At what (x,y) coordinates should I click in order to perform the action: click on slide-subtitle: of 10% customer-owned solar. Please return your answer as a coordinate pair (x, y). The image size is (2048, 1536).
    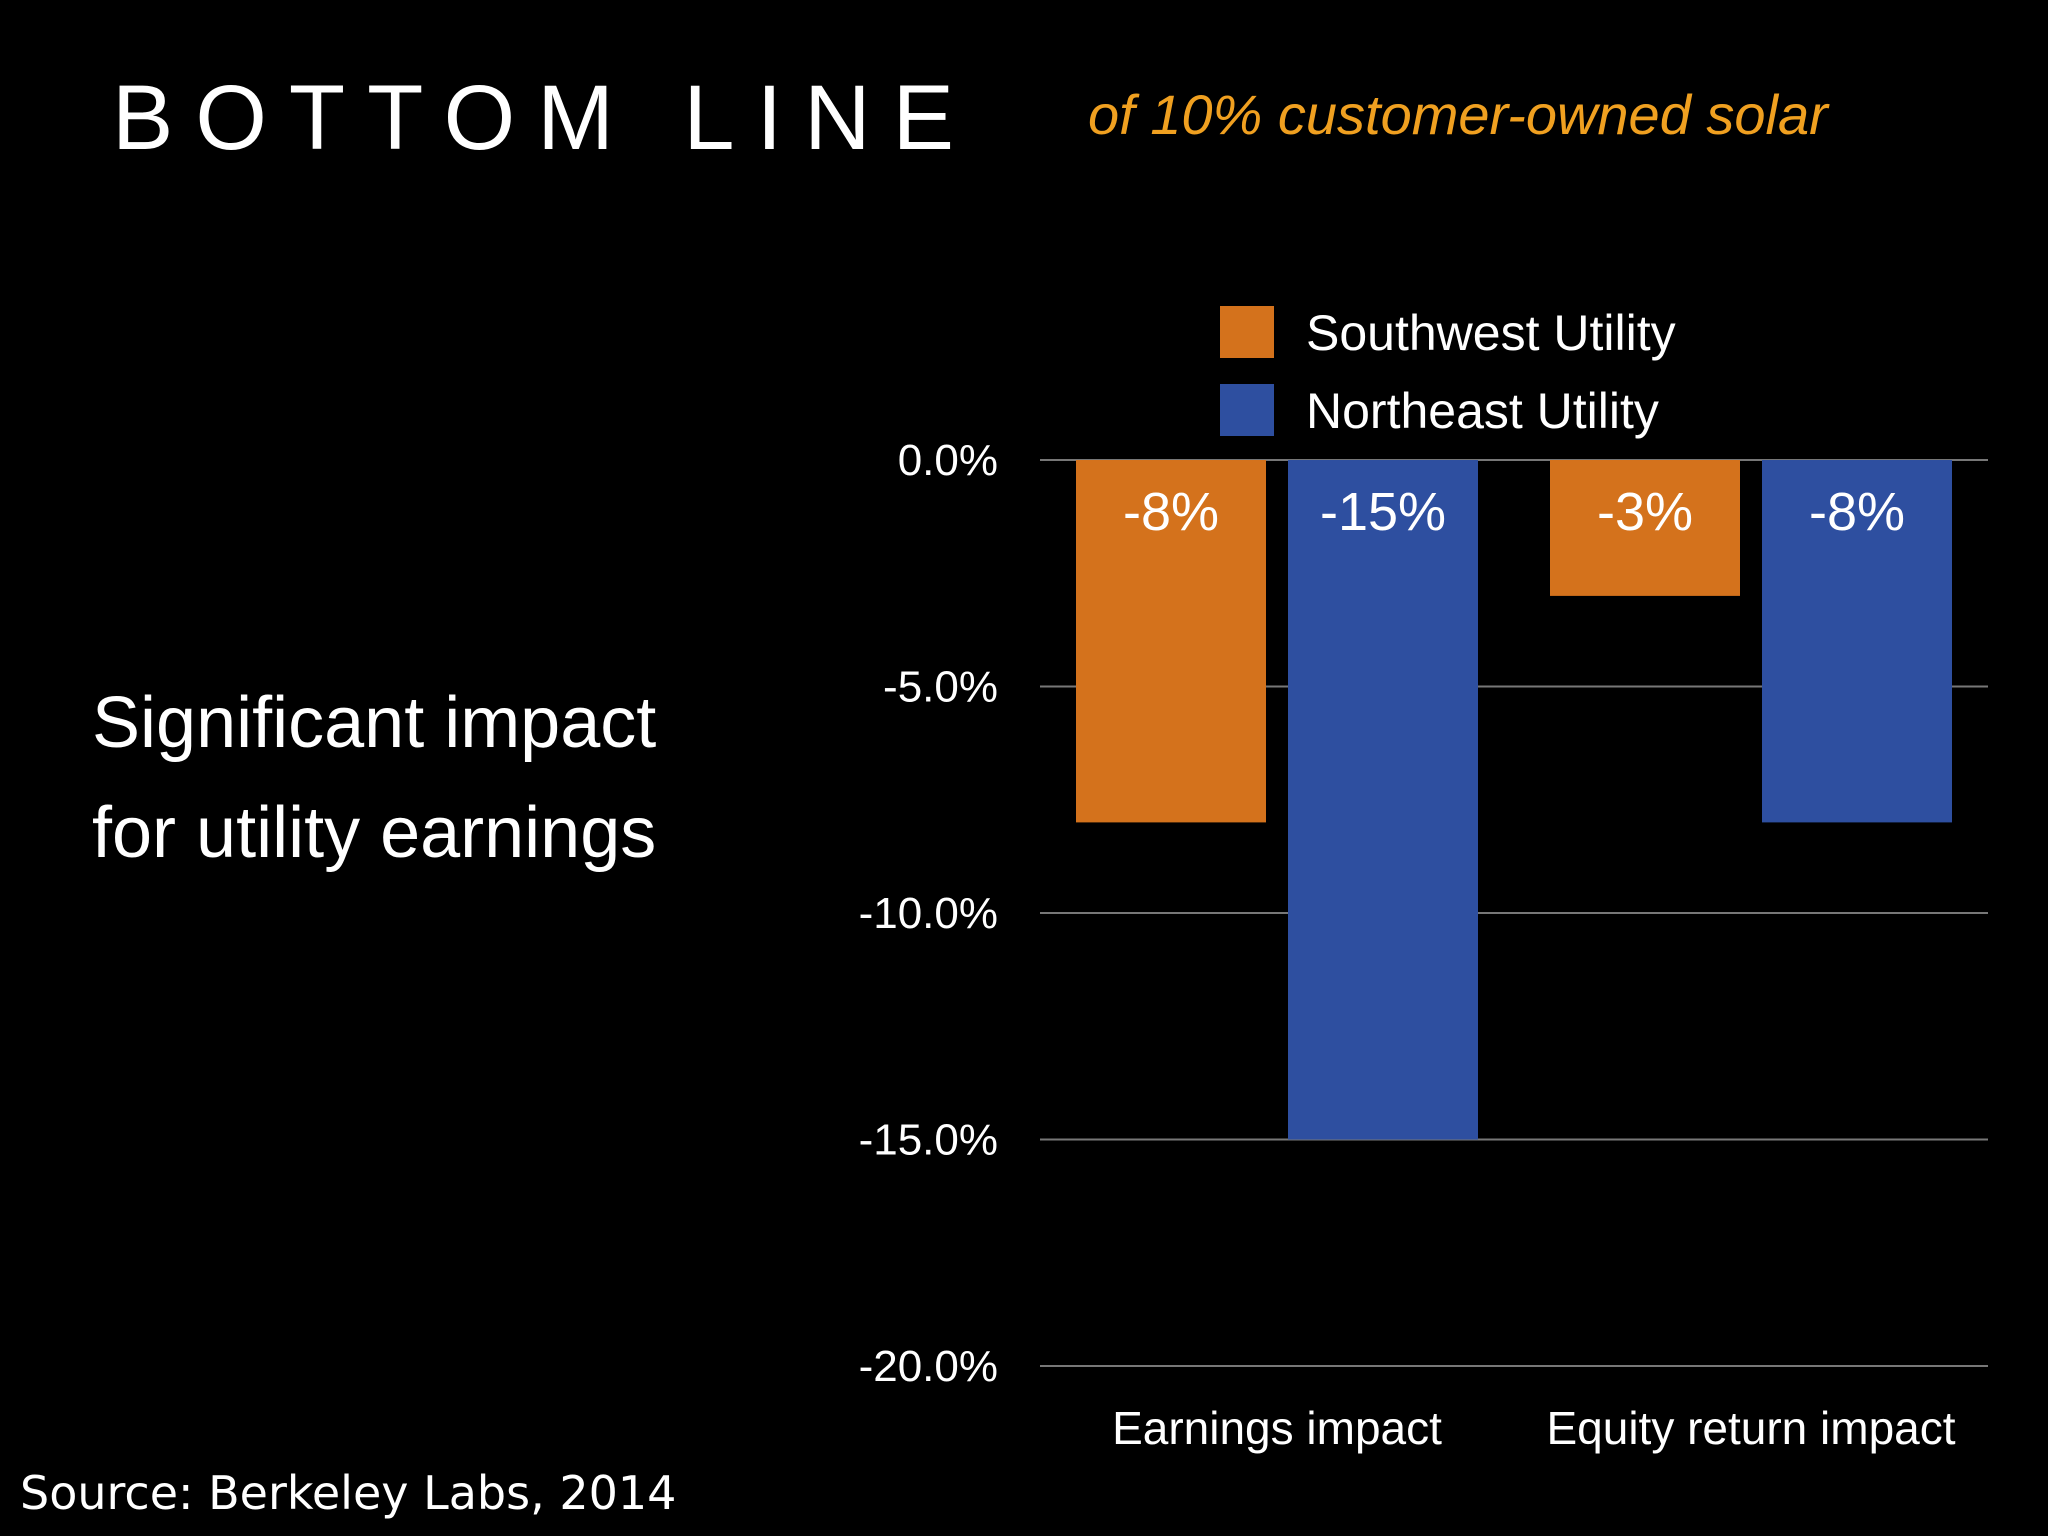
    Looking at the image, I should click on (1458, 114).